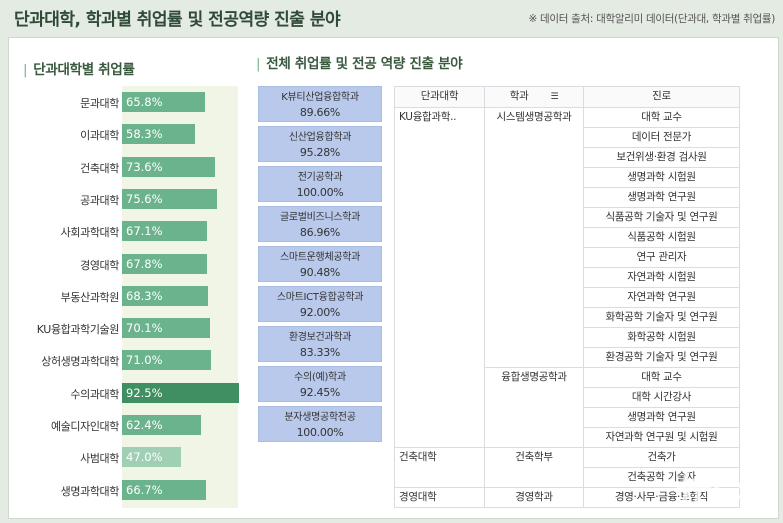 The width and height of the screenshot is (783, 523). Describe the element at coordinates (320, 297) in the screenshot. I see `department-name: 스마트ICT융합공학과` at that location.